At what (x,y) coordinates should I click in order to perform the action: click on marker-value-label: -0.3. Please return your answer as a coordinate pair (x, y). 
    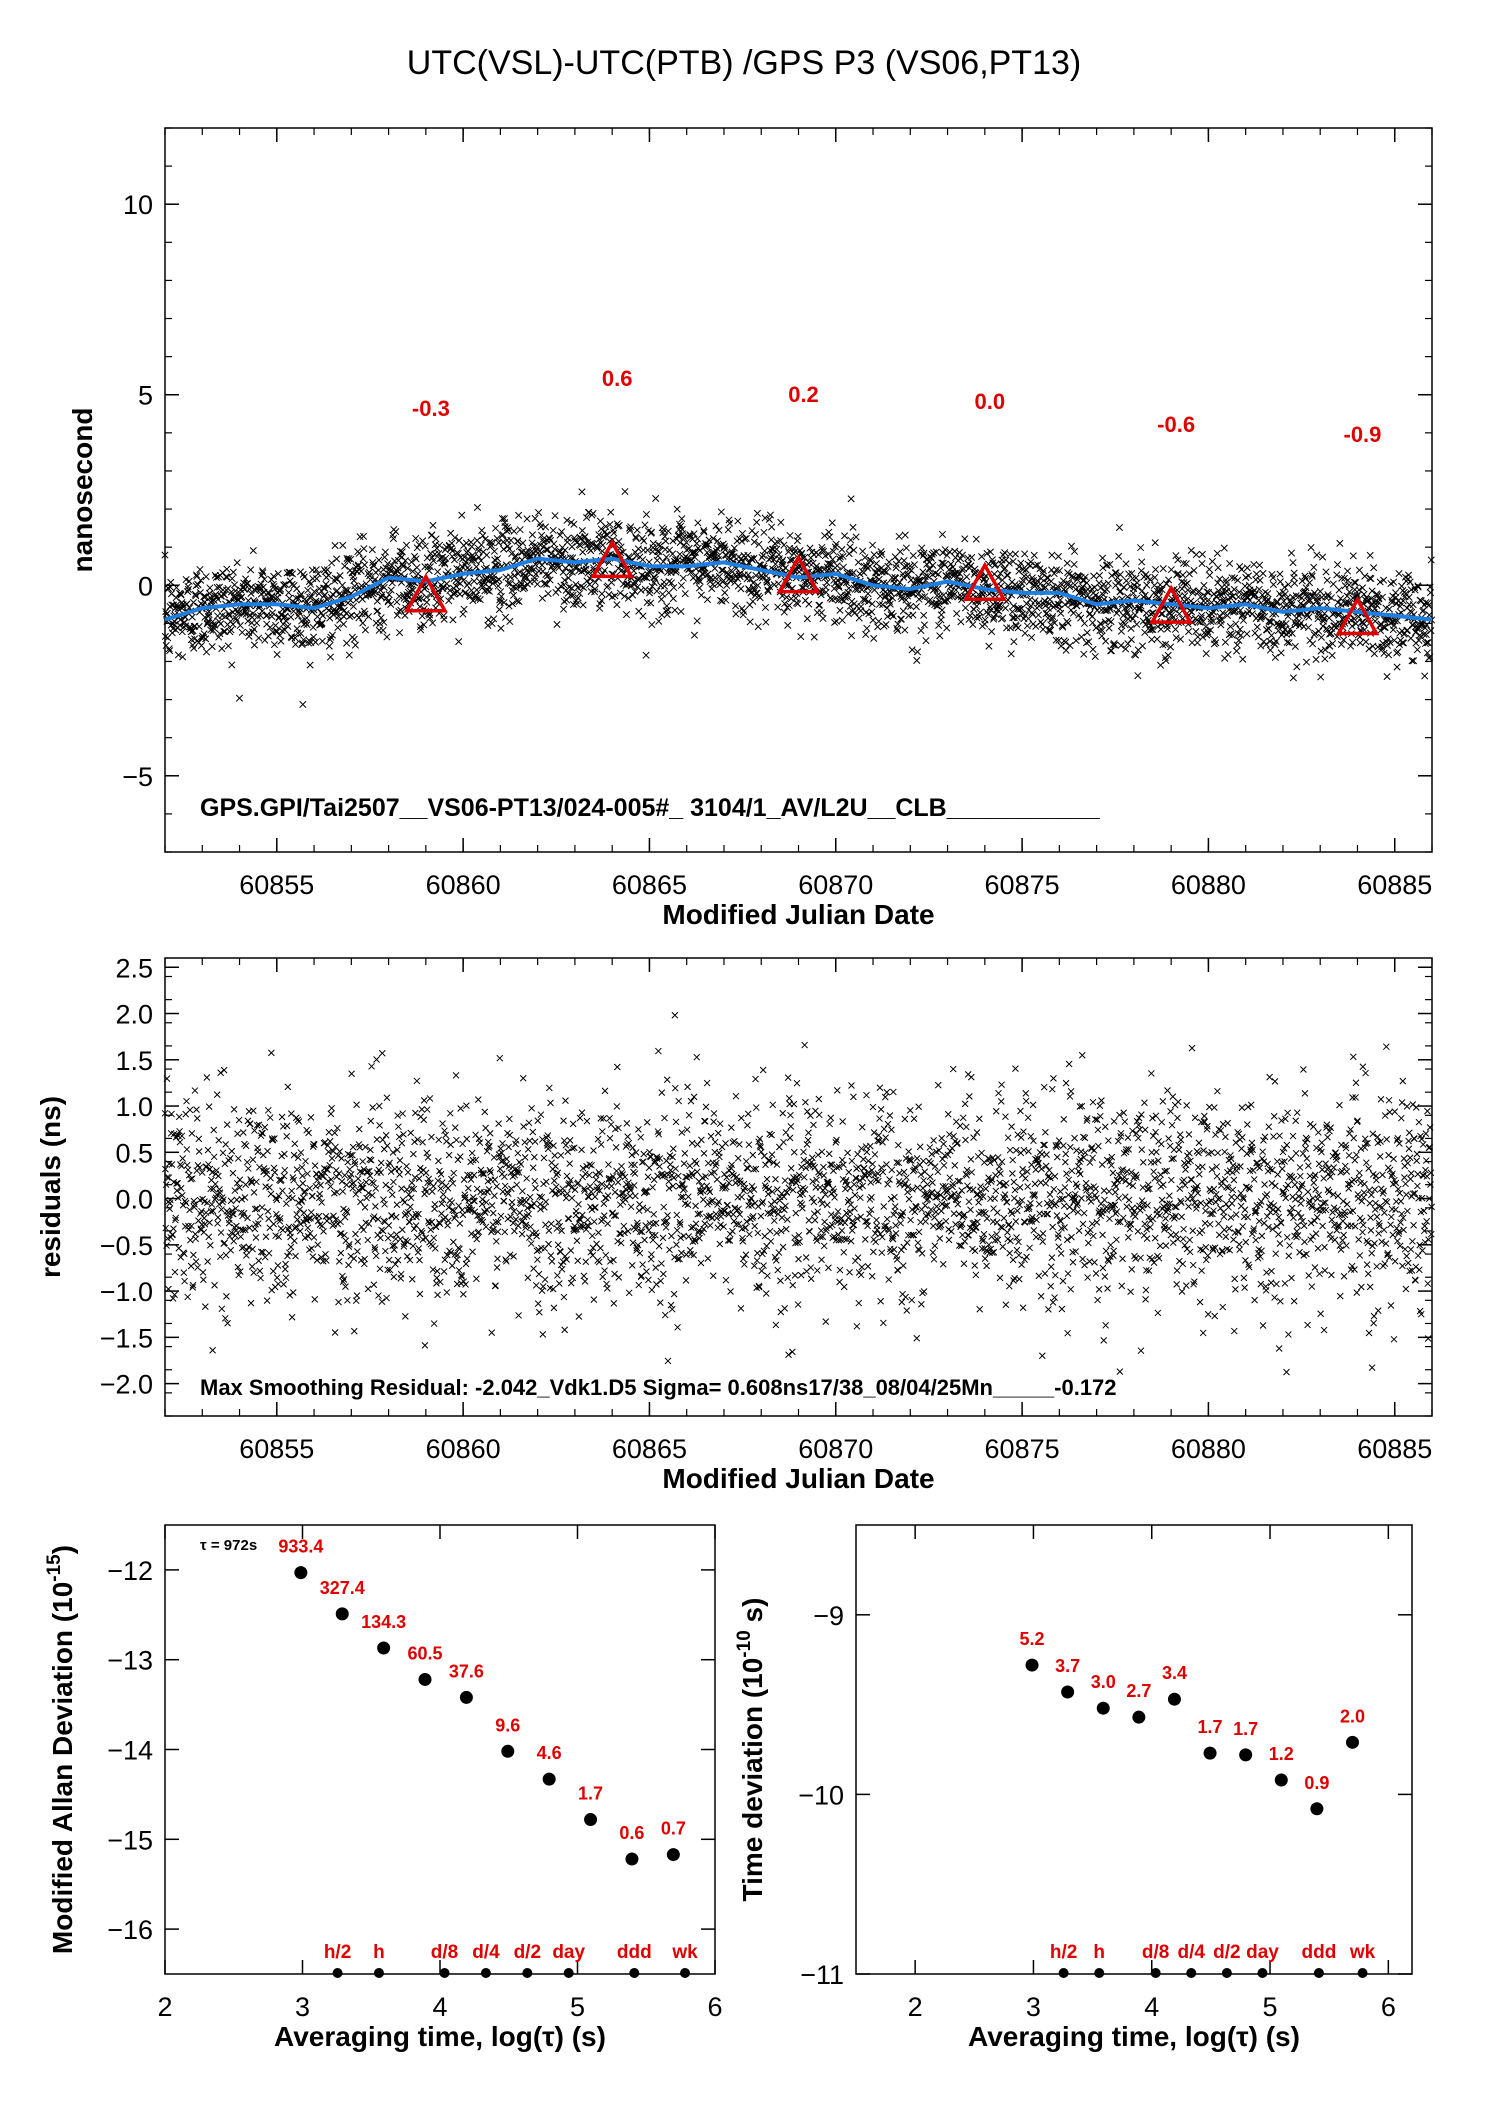
    Looking at the image, I should click on (431, 408).